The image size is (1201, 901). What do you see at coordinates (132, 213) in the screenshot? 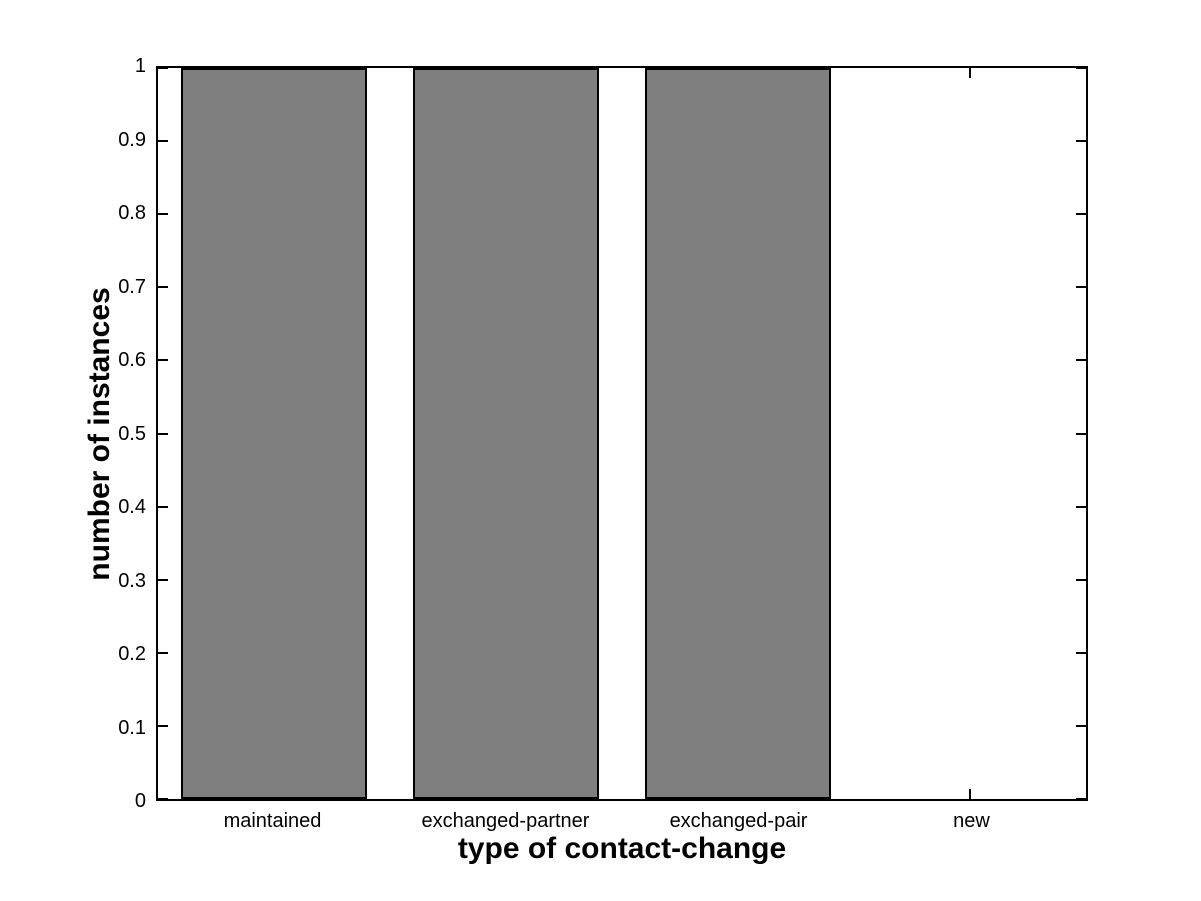
I see `y-tick-label: 0.8` at bounding box center [132, 213].